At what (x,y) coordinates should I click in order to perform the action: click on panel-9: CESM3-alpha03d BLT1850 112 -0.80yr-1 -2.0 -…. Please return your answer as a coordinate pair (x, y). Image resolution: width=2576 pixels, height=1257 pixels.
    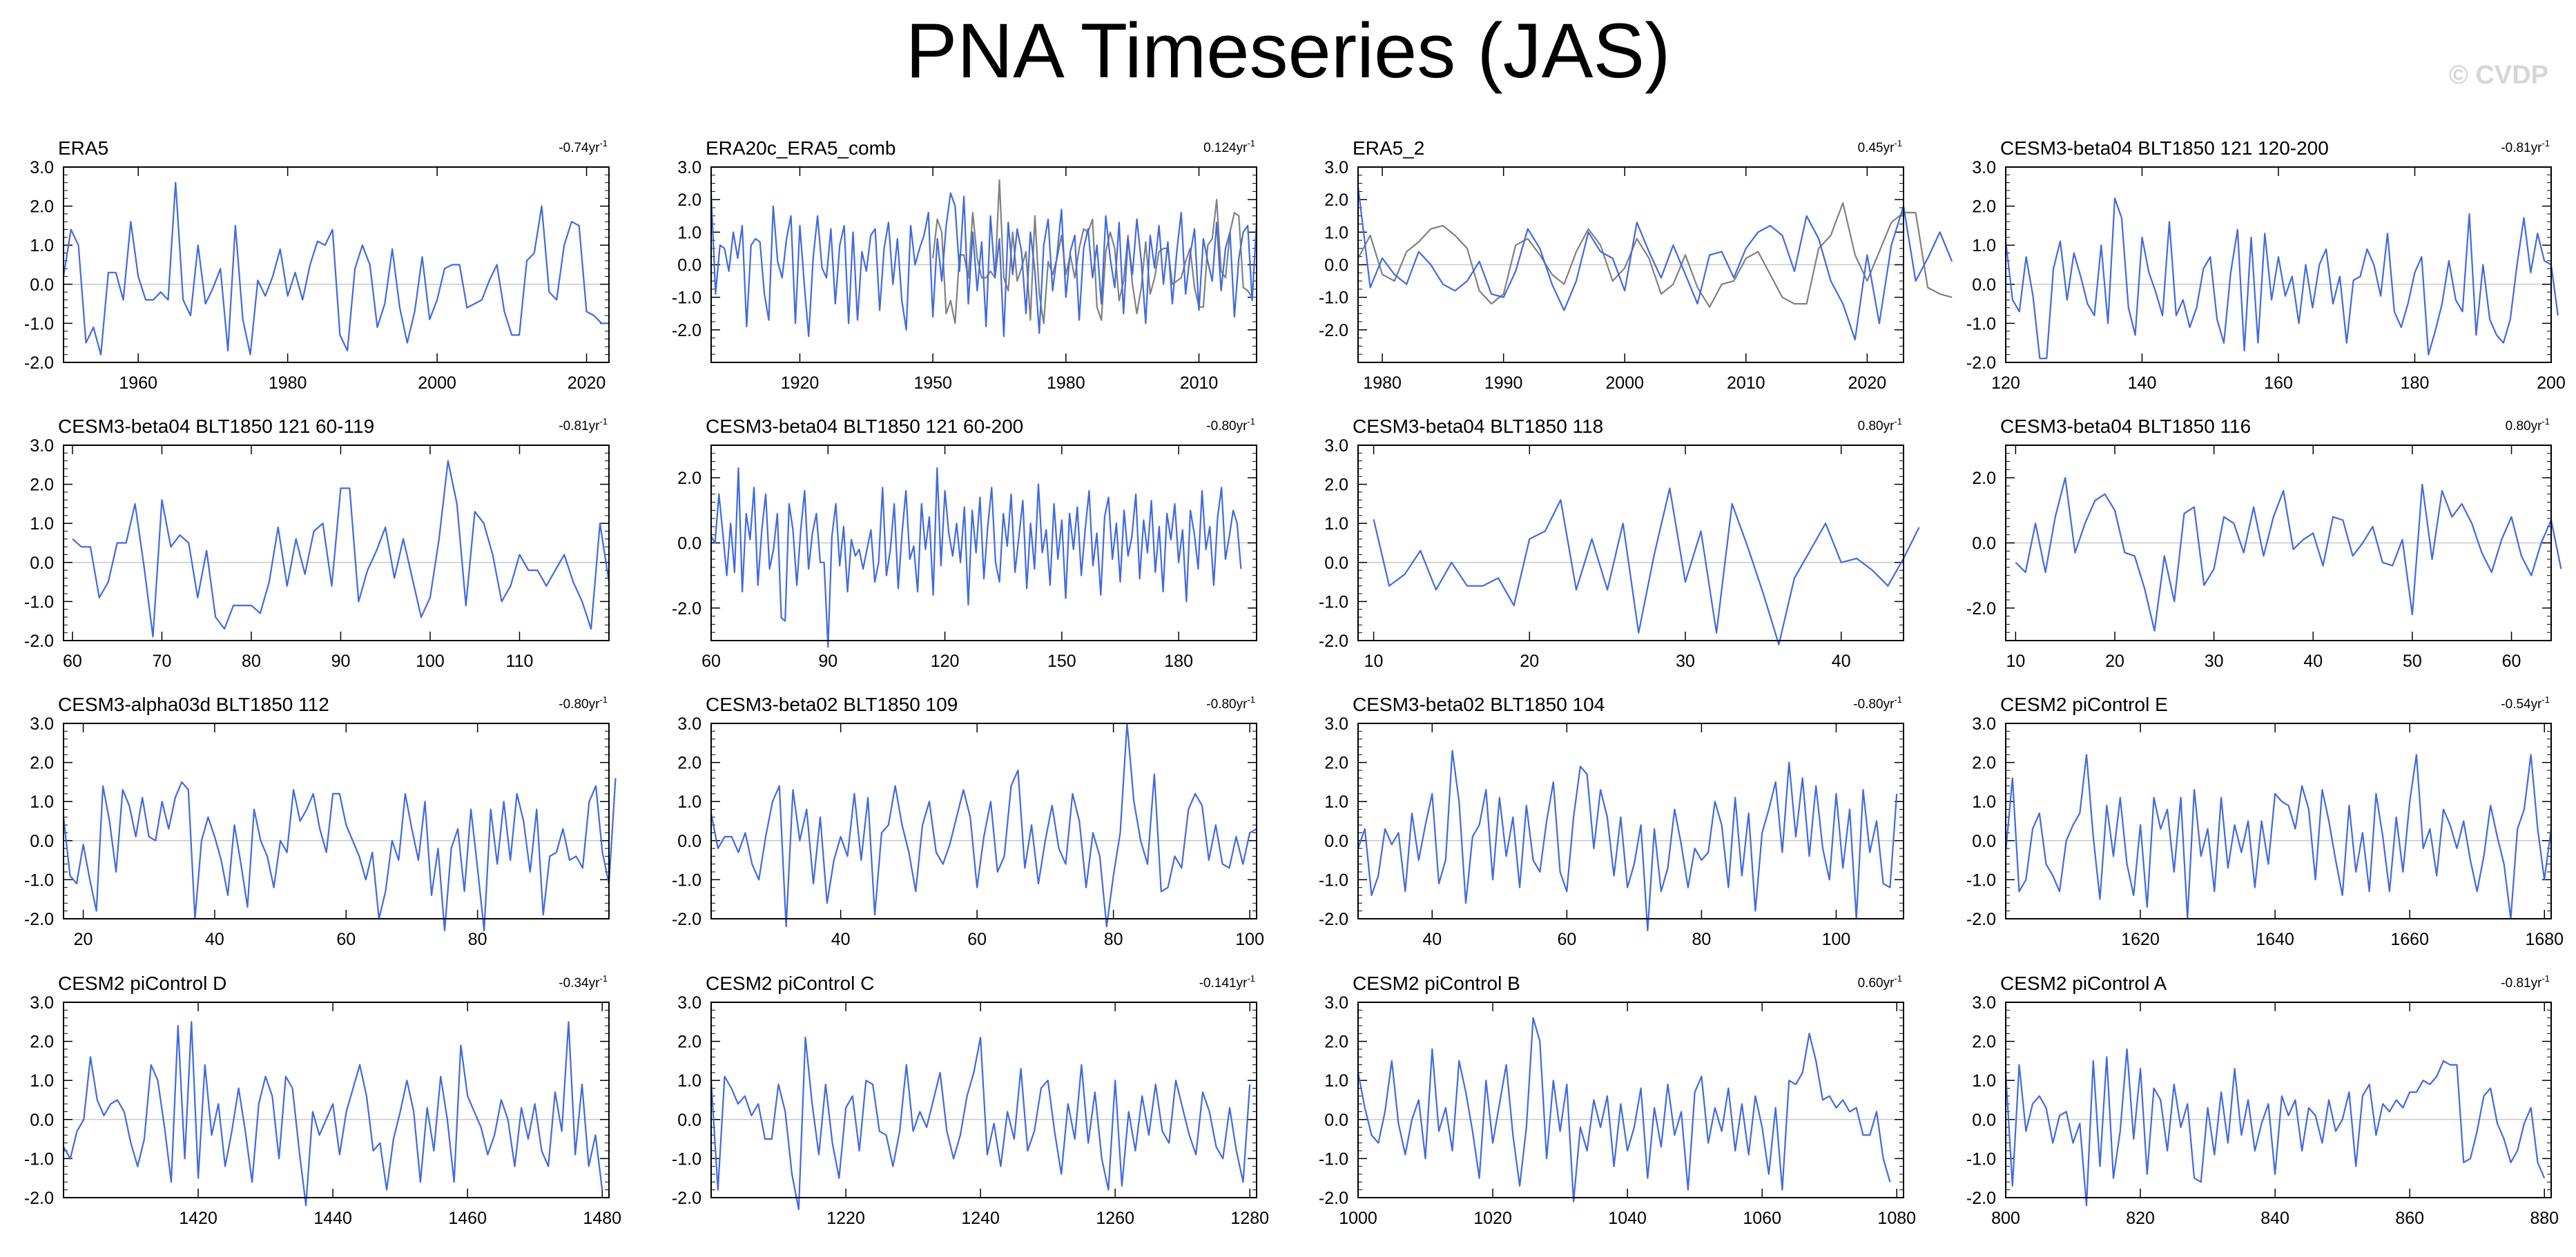
    Looking at the image, I should click on (321, 821).